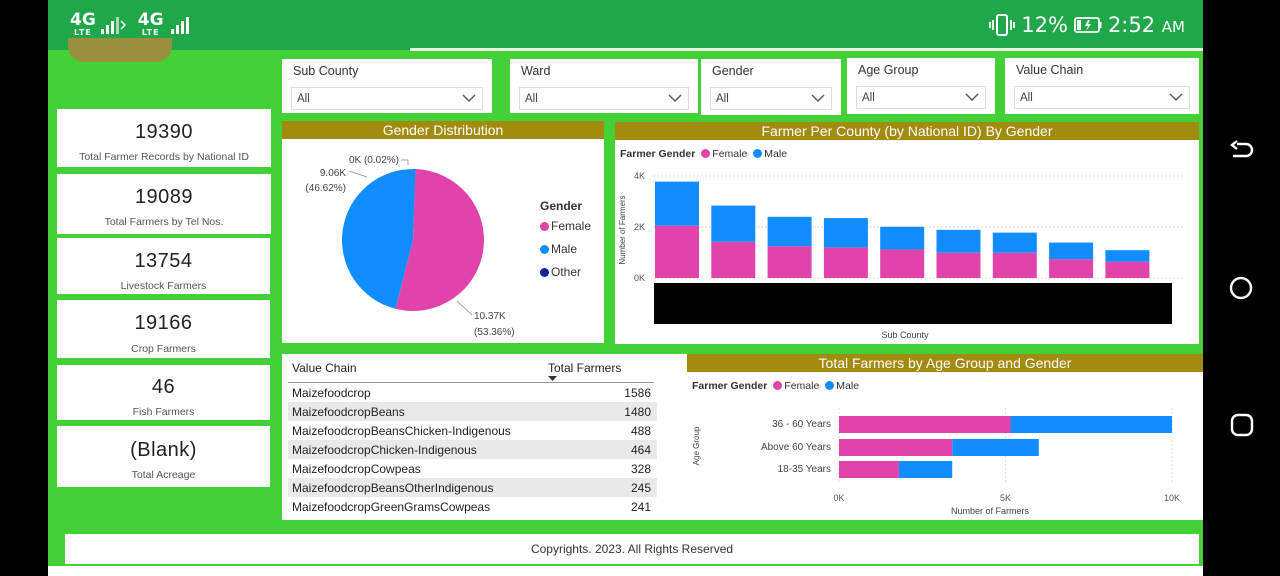 The image size is (1280, 576). What do you see at coordinates (838, 498) in the screenshot?
I see `x-tick-label: 0K` at bounding box center [838, 498].